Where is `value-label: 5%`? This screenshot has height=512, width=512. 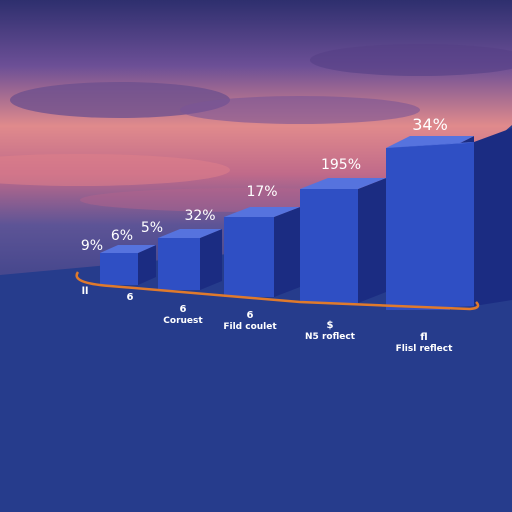
value-label: 5% is located at coordinates (152, 228).